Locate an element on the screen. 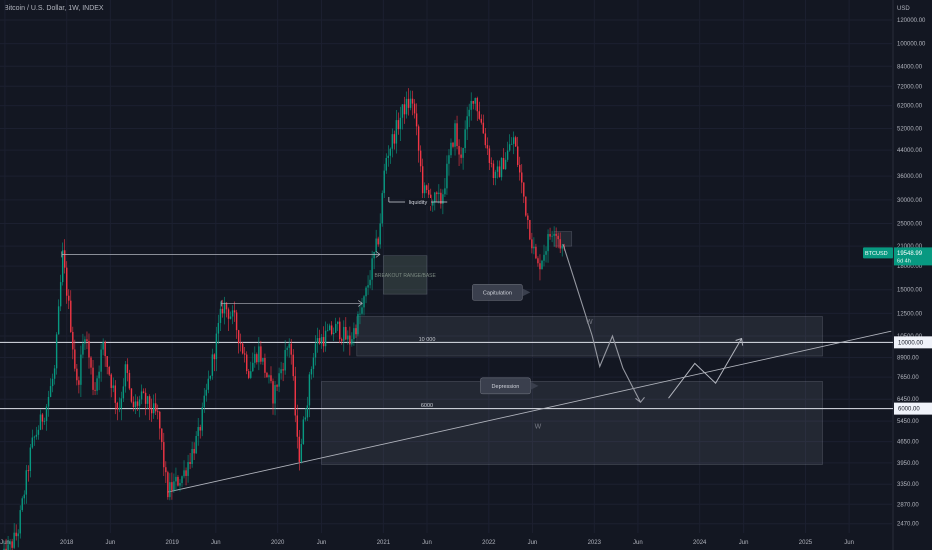 The image size is (932, 550). projection-path is located at coordinates (601, 323).